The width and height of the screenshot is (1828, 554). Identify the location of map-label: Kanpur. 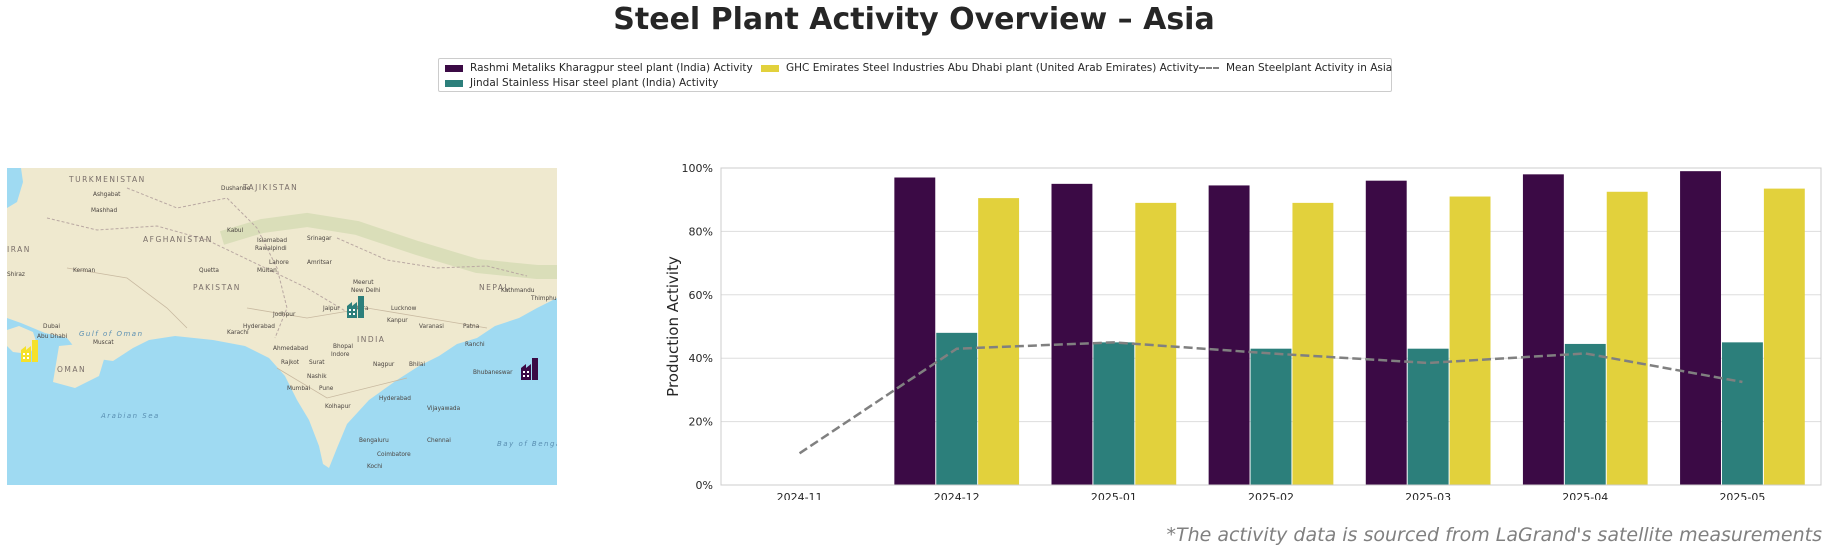
(397, 321).